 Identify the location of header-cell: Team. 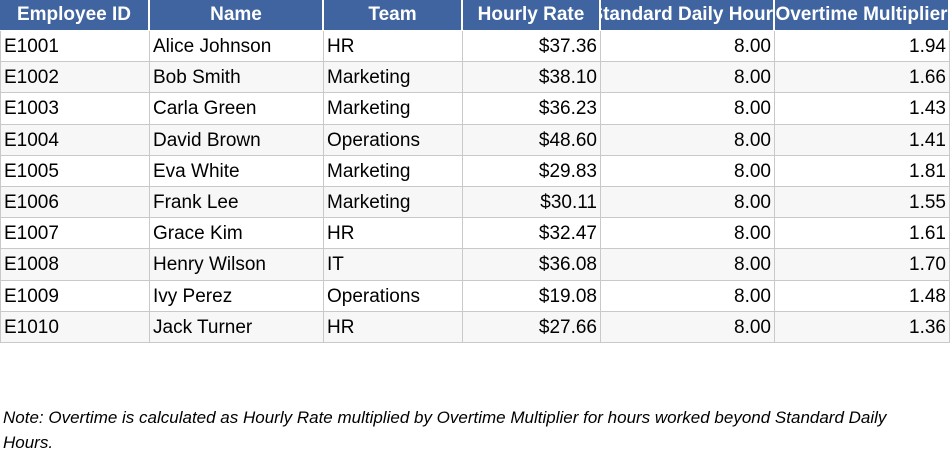
(393, 15).